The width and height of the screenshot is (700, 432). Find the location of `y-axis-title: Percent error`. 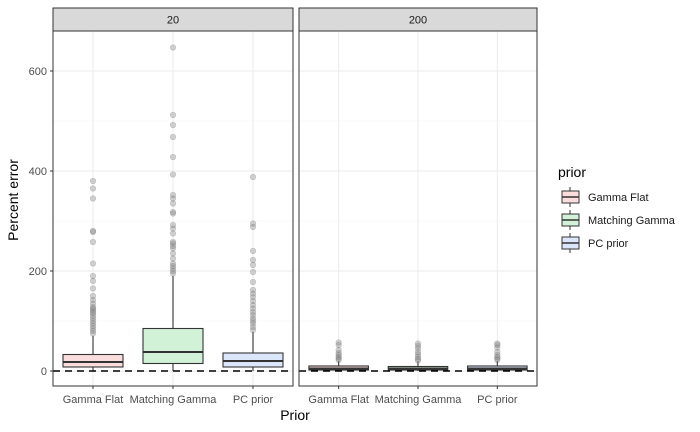

y-axis-title: Percent error is located at coordinates (13, 200).